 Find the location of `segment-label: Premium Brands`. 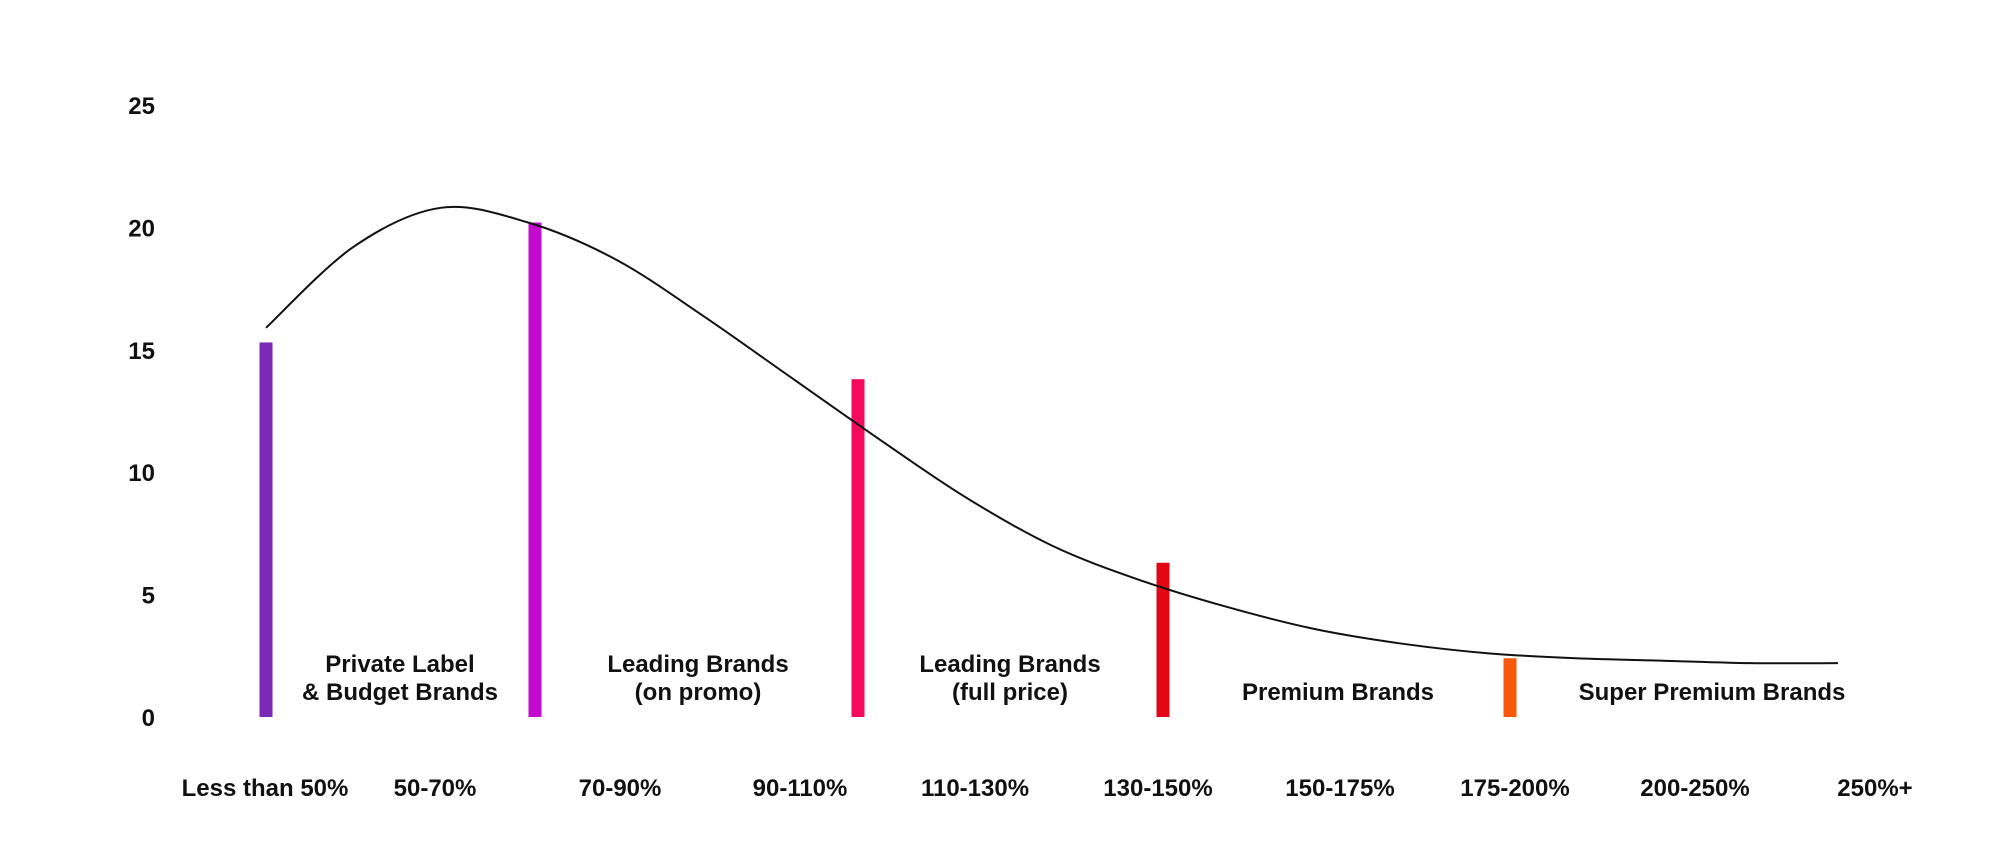

segment-label: Premium Brands is located at coordinates (1338, 692).